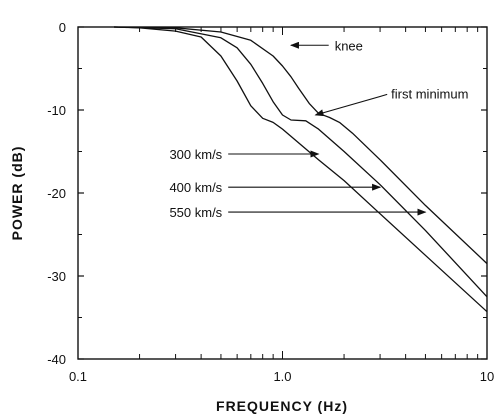 This screenshot has height=417, width=498. Describe the element at coordinates (17, 193) in the screenshot. I see `y-axis-label: POWER (dB)` at that location.